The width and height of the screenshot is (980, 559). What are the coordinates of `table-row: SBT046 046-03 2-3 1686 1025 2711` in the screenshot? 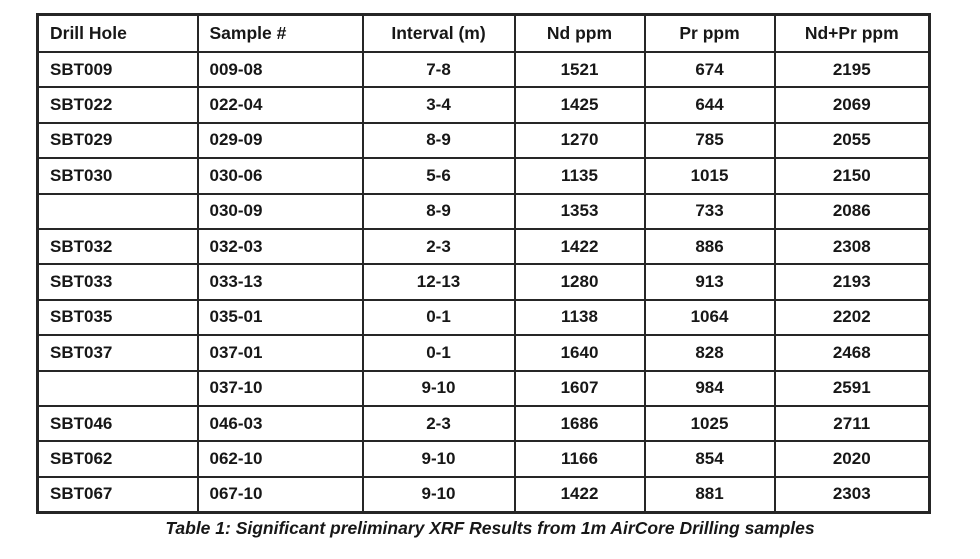 It's located at (483, 423).